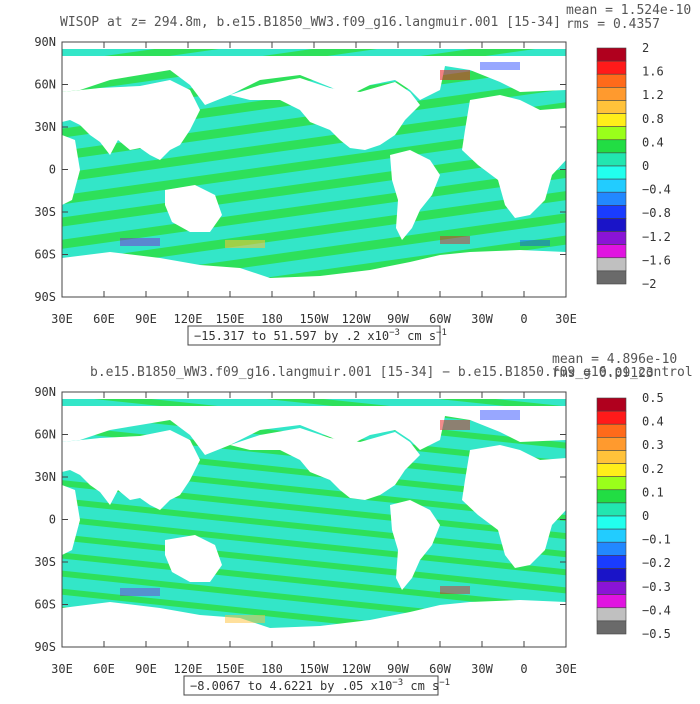 The image size is (700, 704). I want to click on colorbar-label: 0.2, so click(653, 469).